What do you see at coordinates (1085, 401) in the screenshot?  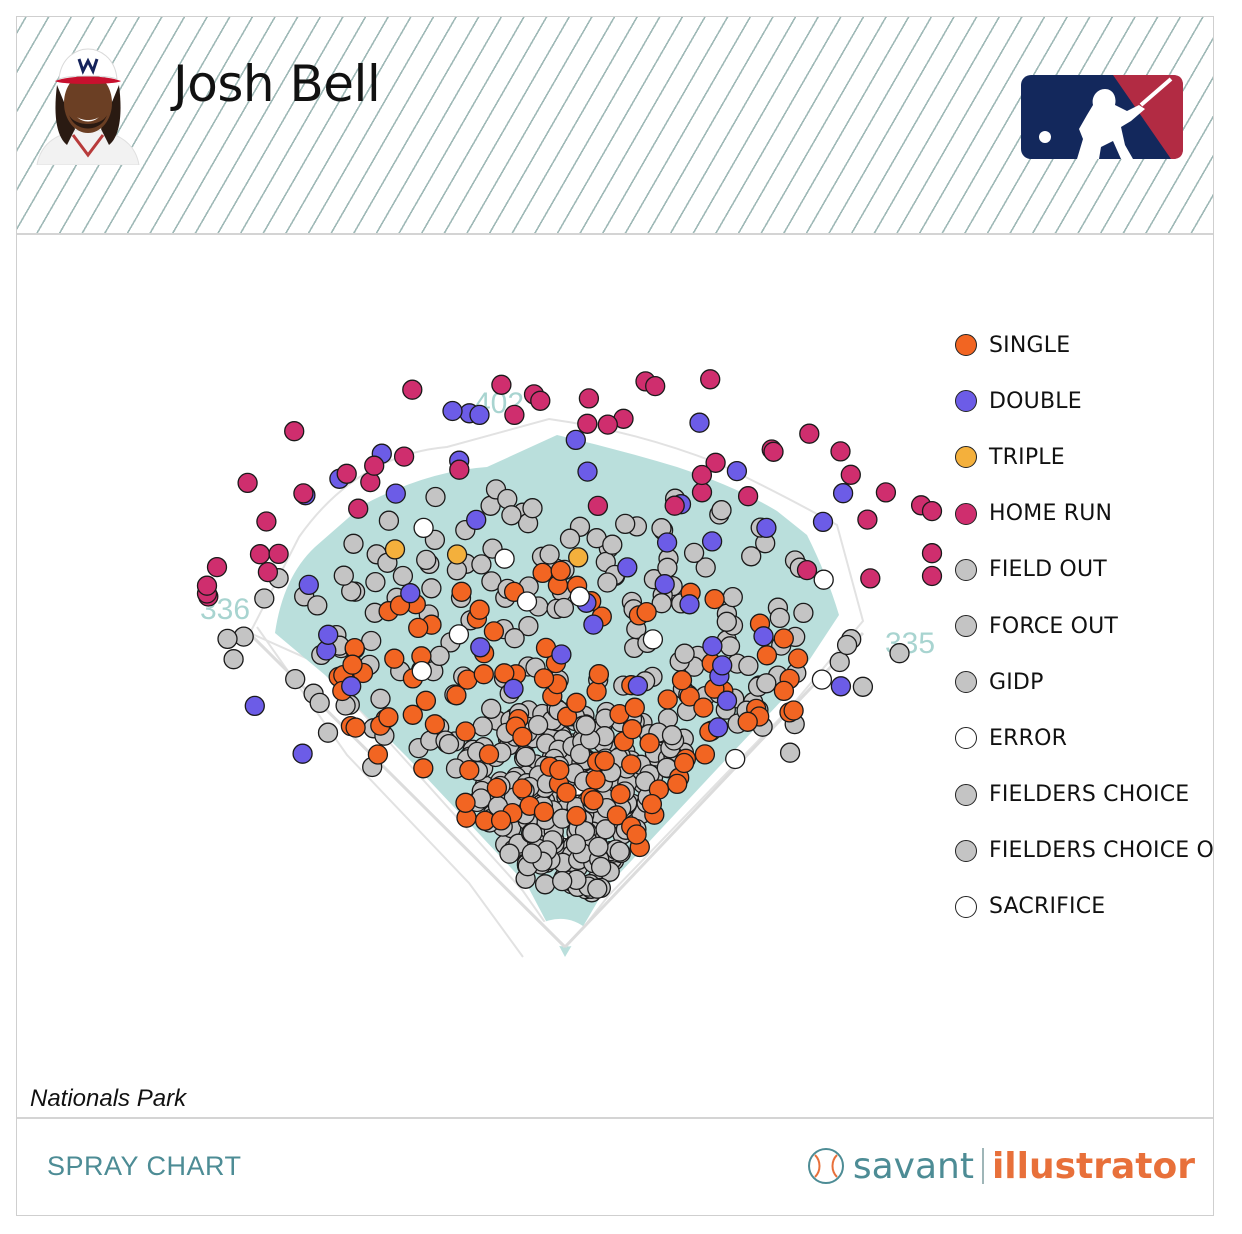 I see `legend-item: DOUBLE` at bounding box center [1085, 401].